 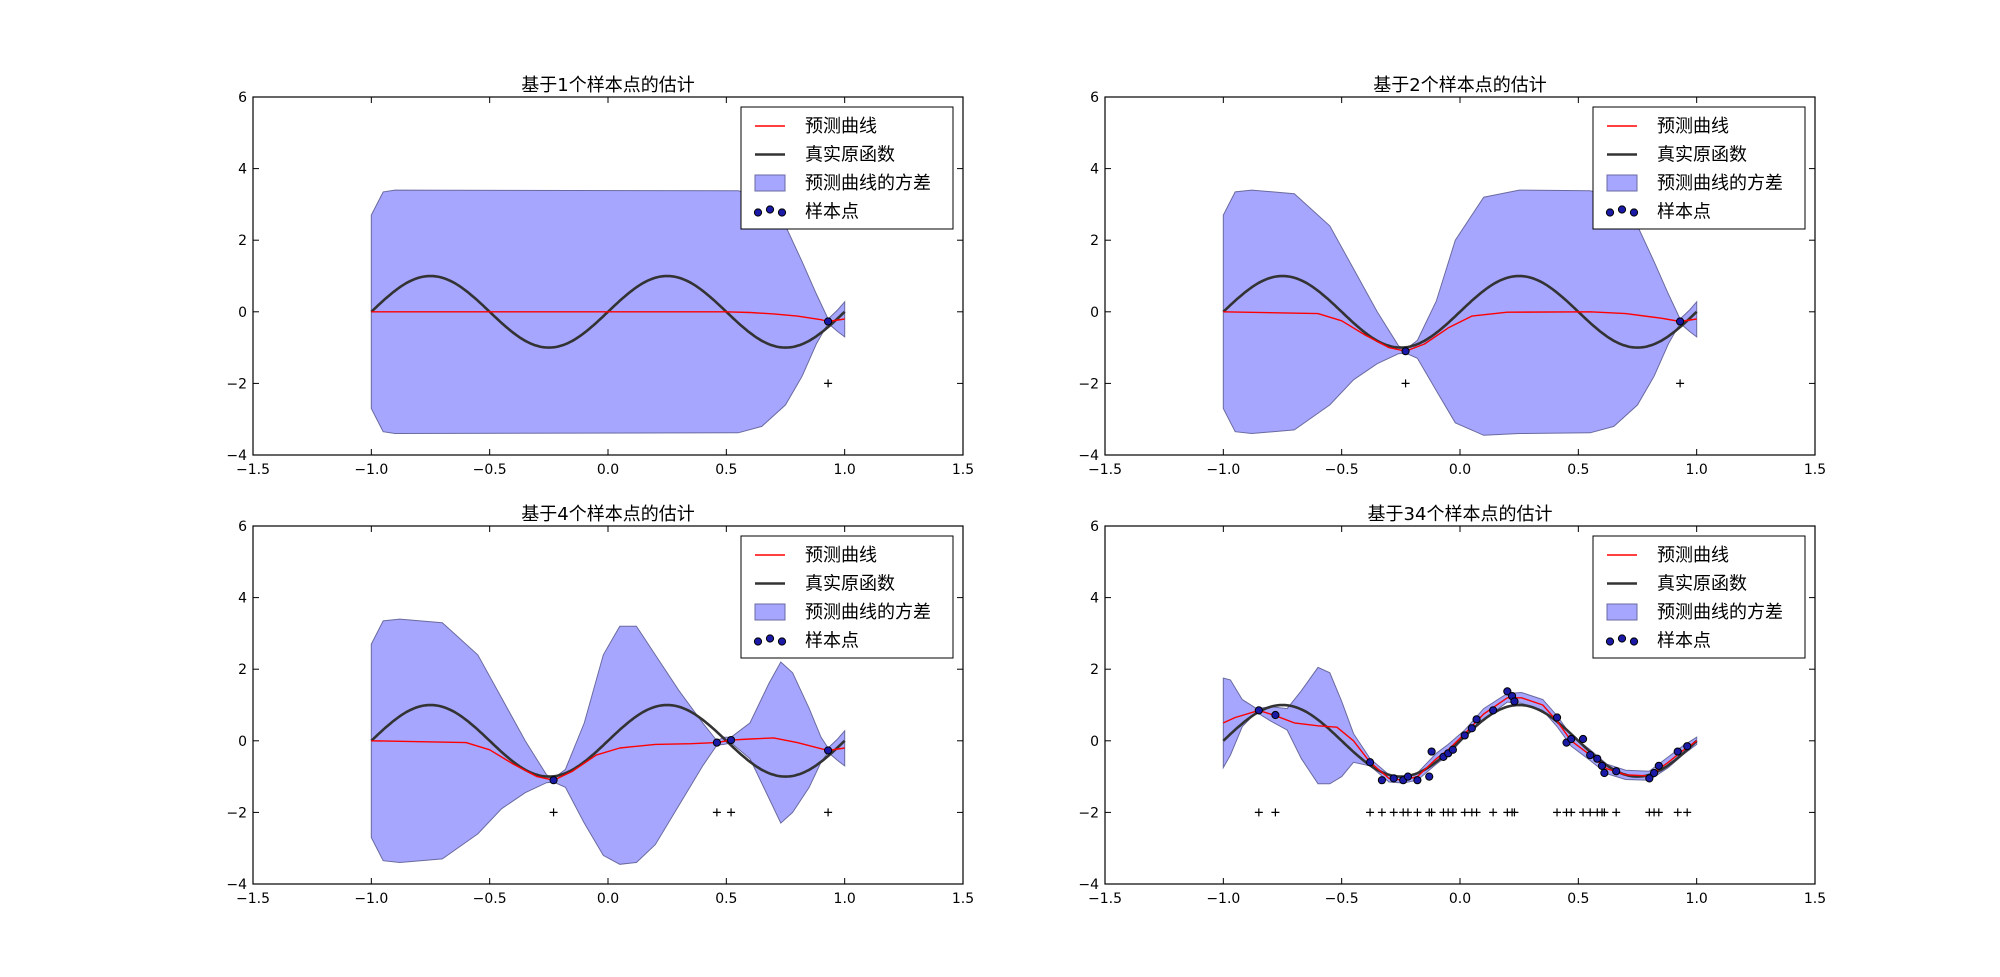 What do you see at coordinates (1622, 183) in the screenshot?
I see `legend-variance-swatch` at bounding box center [1622, 183].